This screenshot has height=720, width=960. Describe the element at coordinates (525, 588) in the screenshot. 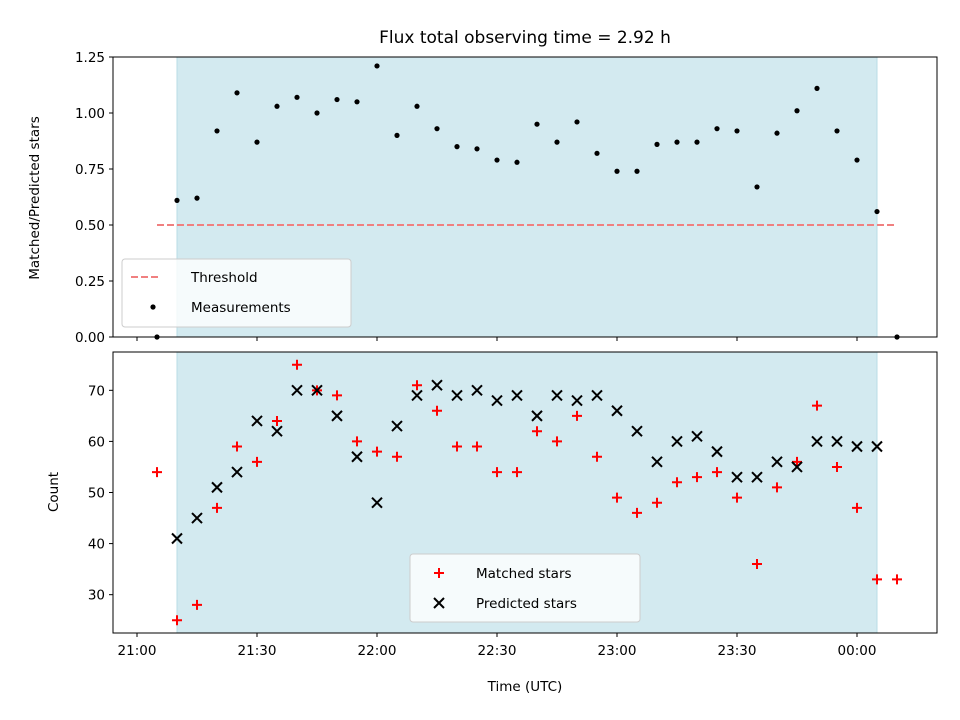

I see `bottom-legend-box` at that location.